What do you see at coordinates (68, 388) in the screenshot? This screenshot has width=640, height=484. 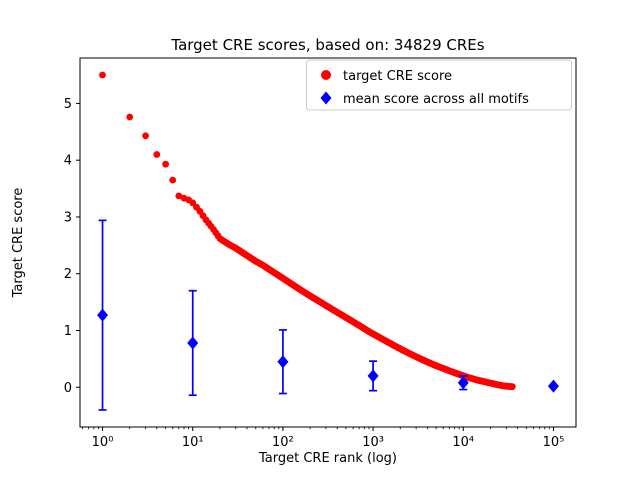 I see `y-tick-label: 0` at bounding box center [68, 388].